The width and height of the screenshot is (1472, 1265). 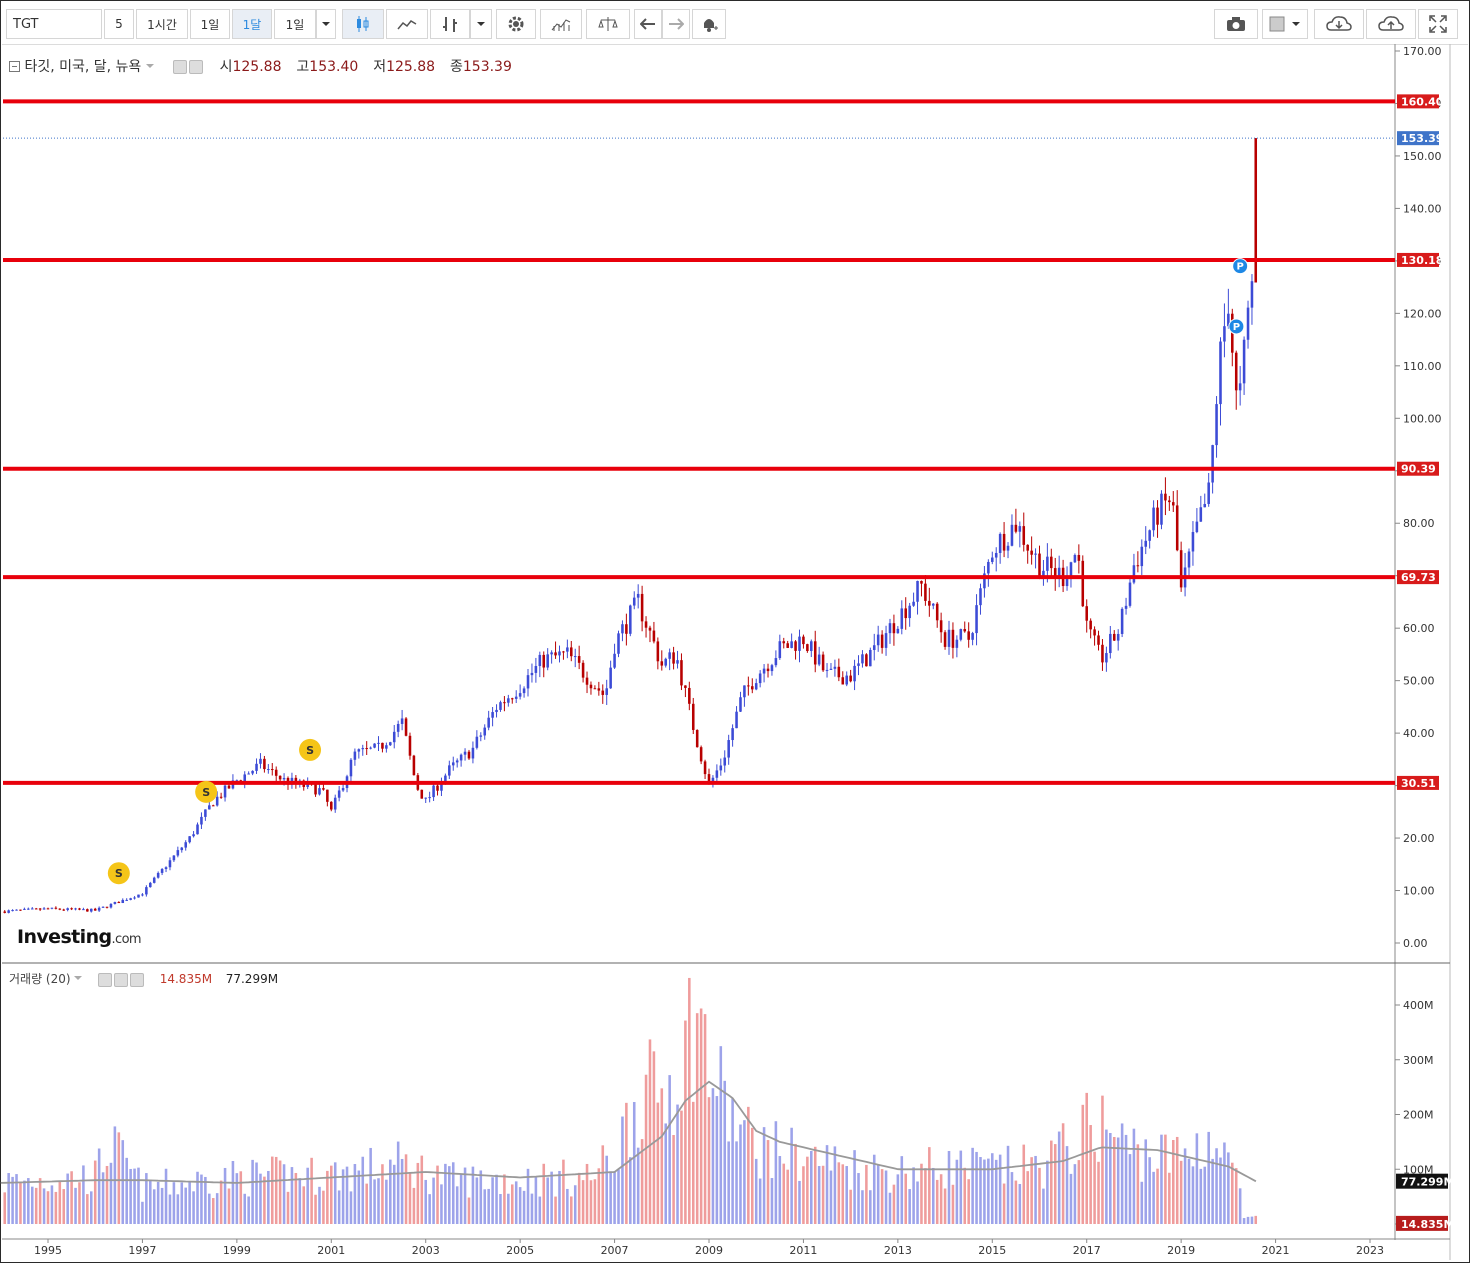 What do you see at coordinates (1419, 523) in the screenshot?
I see `price-tick-label: 80.00` at bounding box center [1419, 523].